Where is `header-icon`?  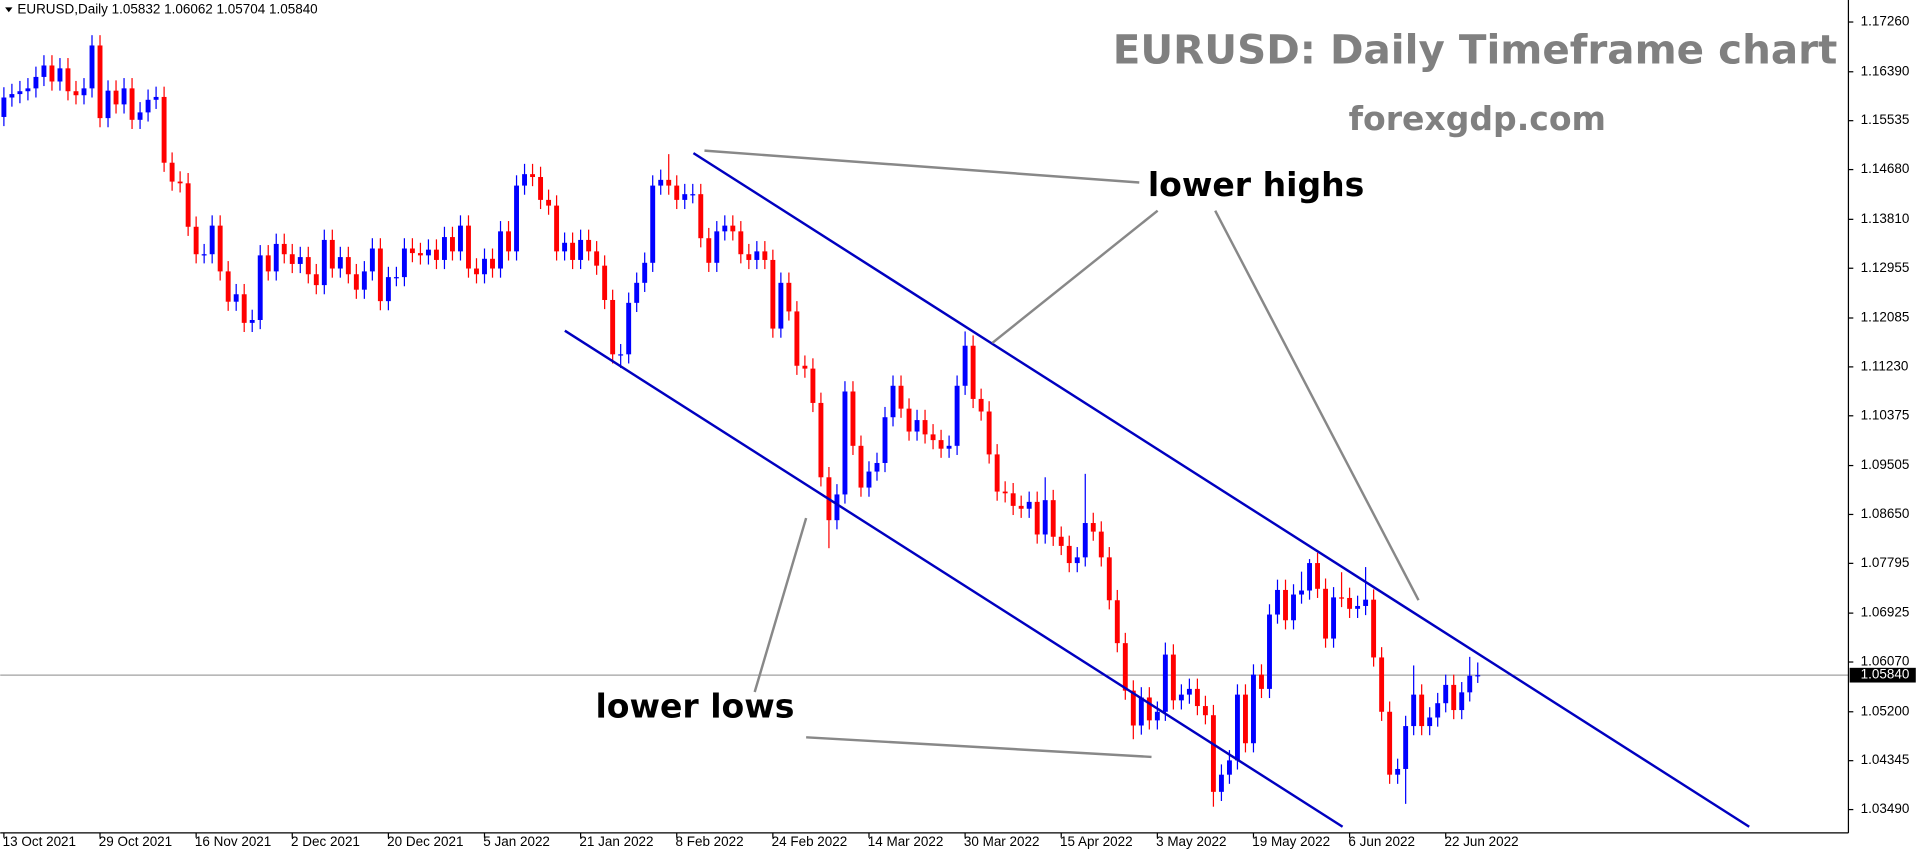 header-icon is located at coordinates (9, 10).